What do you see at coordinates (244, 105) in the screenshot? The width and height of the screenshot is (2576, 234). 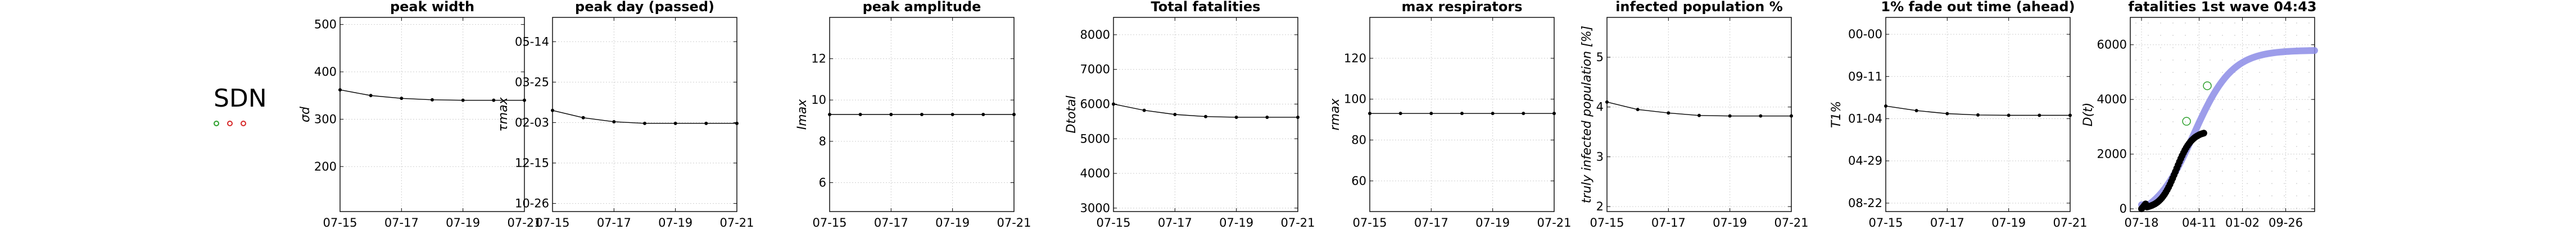 I see `country-label-block: SDN` at bounding box center [244, 105].